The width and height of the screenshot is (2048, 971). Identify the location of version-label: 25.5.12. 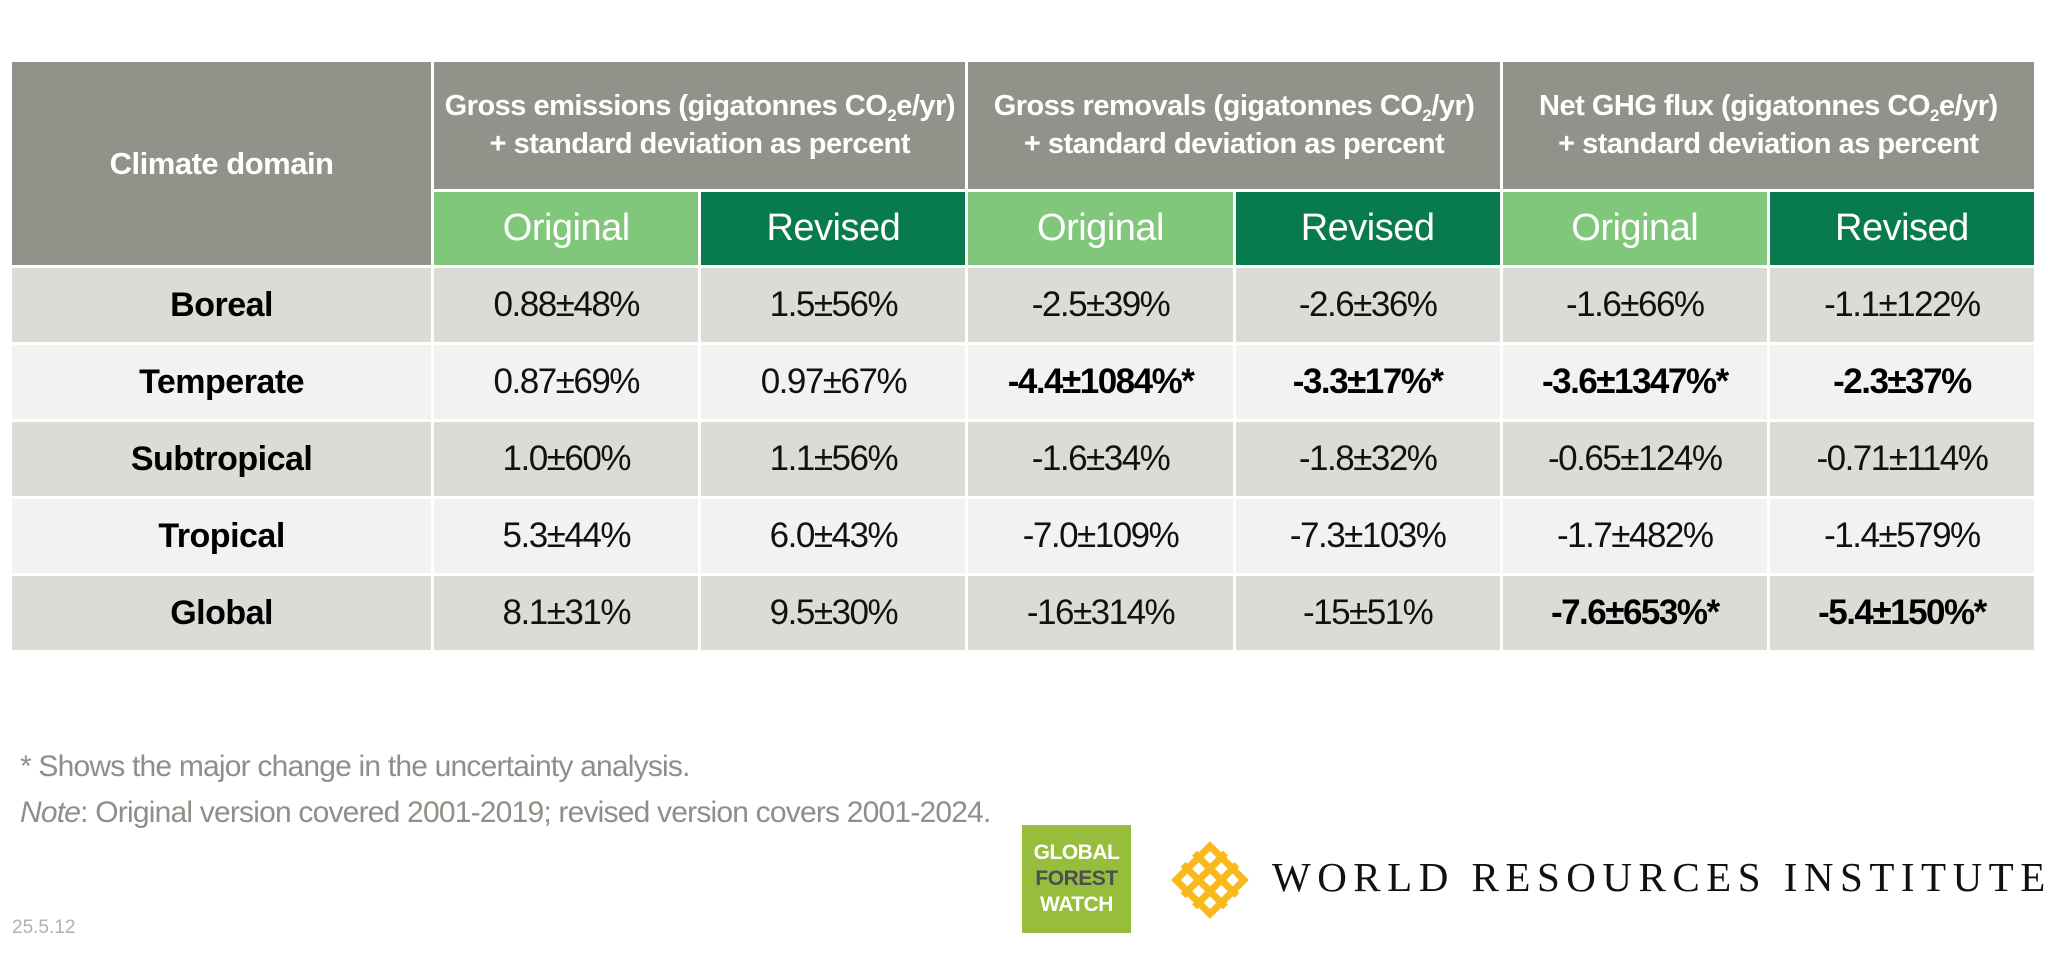
(44, 927).